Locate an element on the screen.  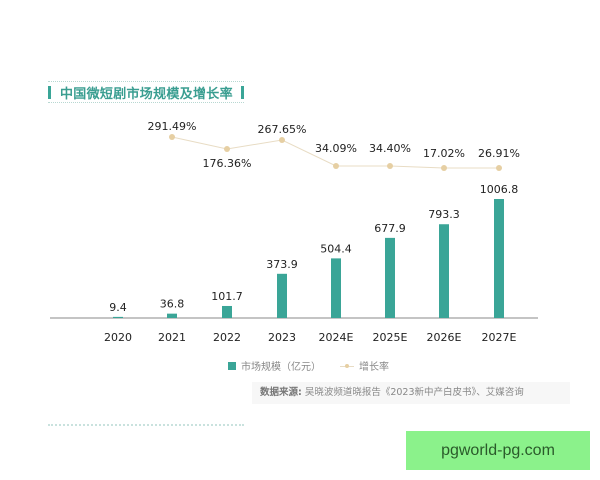
bar-value-label: 504.4 is located at coordinates (336, 248).